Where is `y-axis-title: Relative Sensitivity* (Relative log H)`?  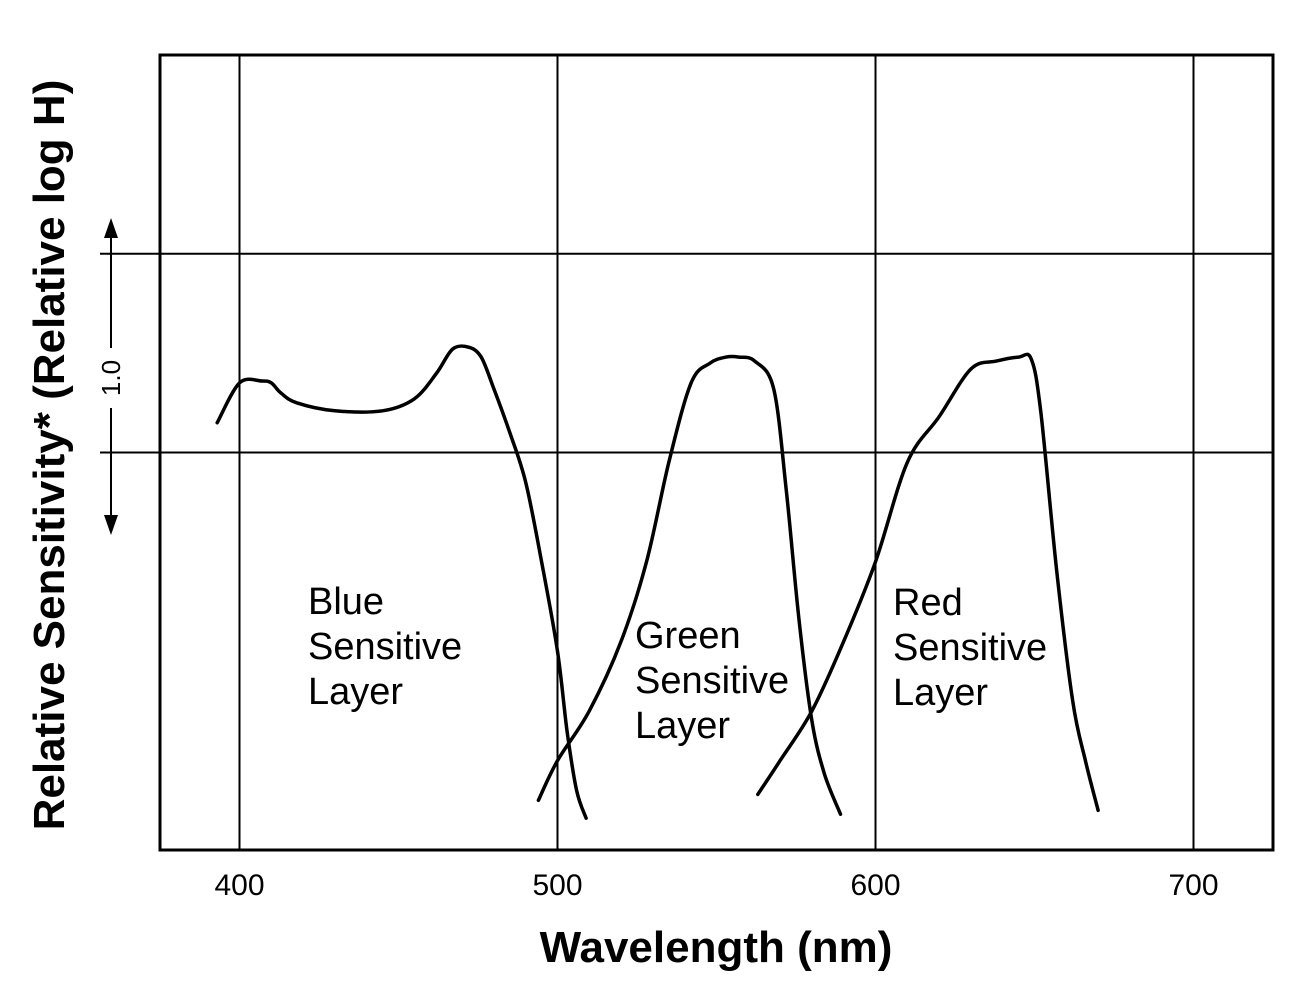 y-axis-title: Relative Sensitivity* (Relative log H) is located at coordinates (49, 455).